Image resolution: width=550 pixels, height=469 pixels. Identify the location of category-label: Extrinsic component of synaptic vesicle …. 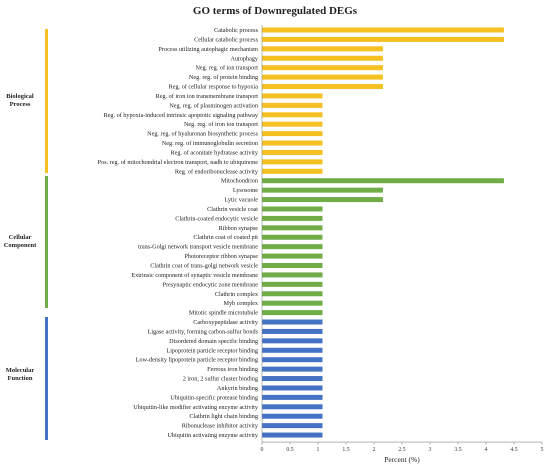
(194, 275).